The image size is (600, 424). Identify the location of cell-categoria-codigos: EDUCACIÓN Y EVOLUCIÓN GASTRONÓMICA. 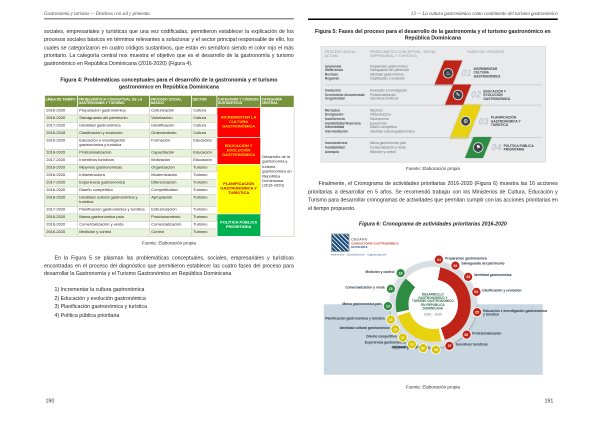
(238, 150).